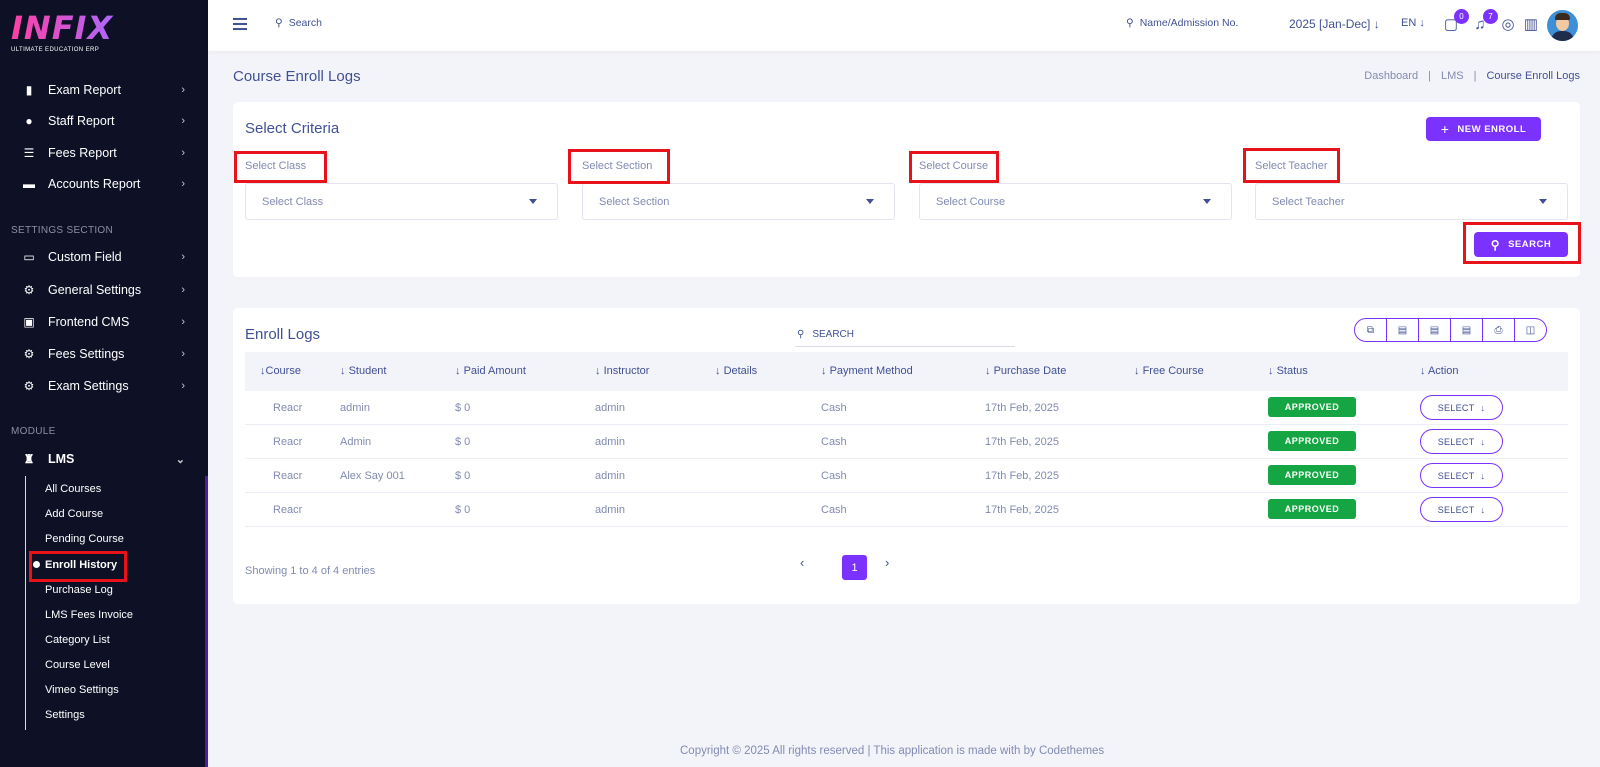 This screenshot has height=767, width=1600. Describe the element at coordinates (74, 514) in the screenshot. I see `sidebar-sub-add-course: Add Course` at that location.